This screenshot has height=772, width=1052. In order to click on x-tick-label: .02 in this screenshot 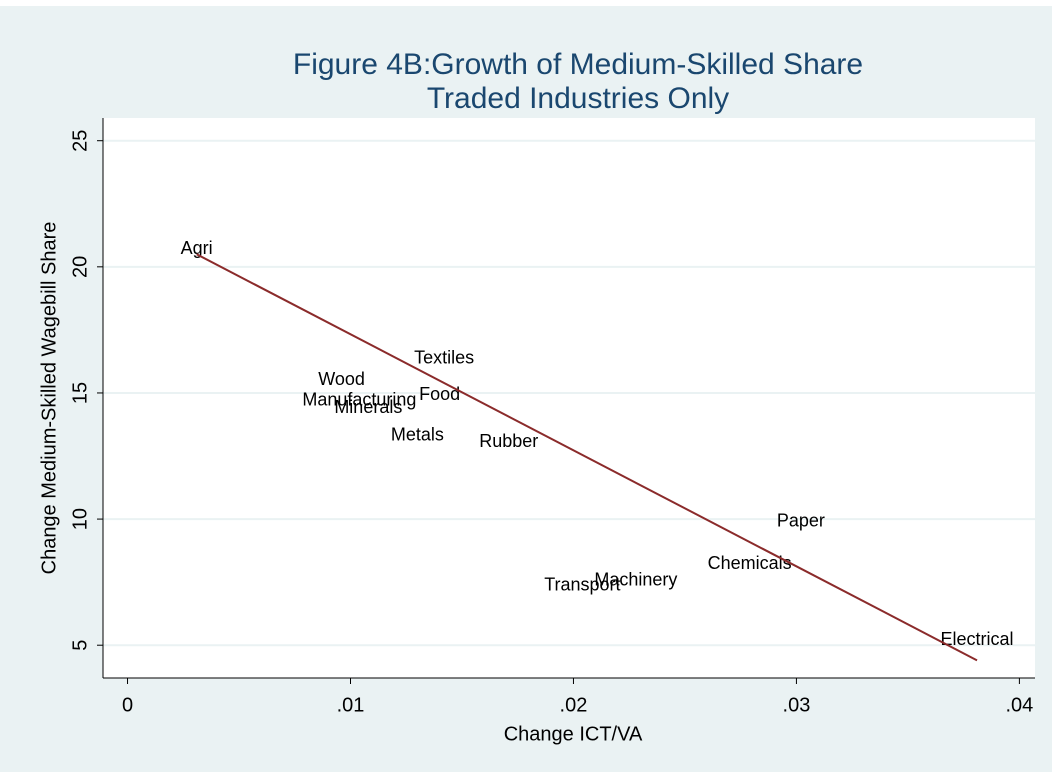, I will do `click(574, 705)`.